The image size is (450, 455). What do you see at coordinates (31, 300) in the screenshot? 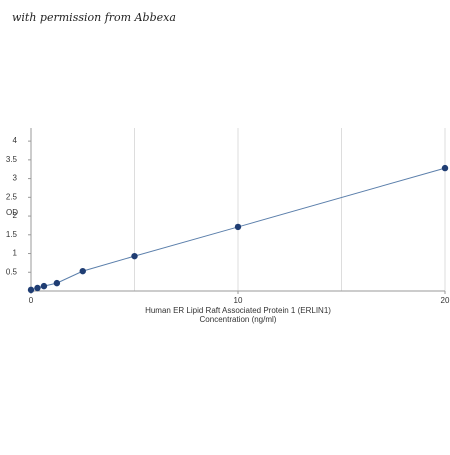
I see `x-tick-label: 0` at bounding box center [31, 300].